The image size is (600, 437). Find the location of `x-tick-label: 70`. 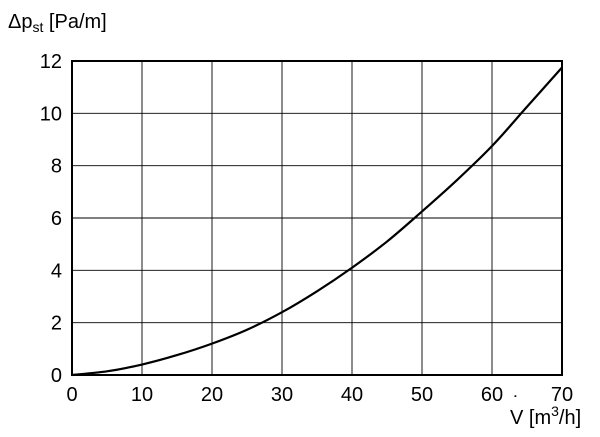

x-tick-label: 70 is located at coordinates (562, 395).